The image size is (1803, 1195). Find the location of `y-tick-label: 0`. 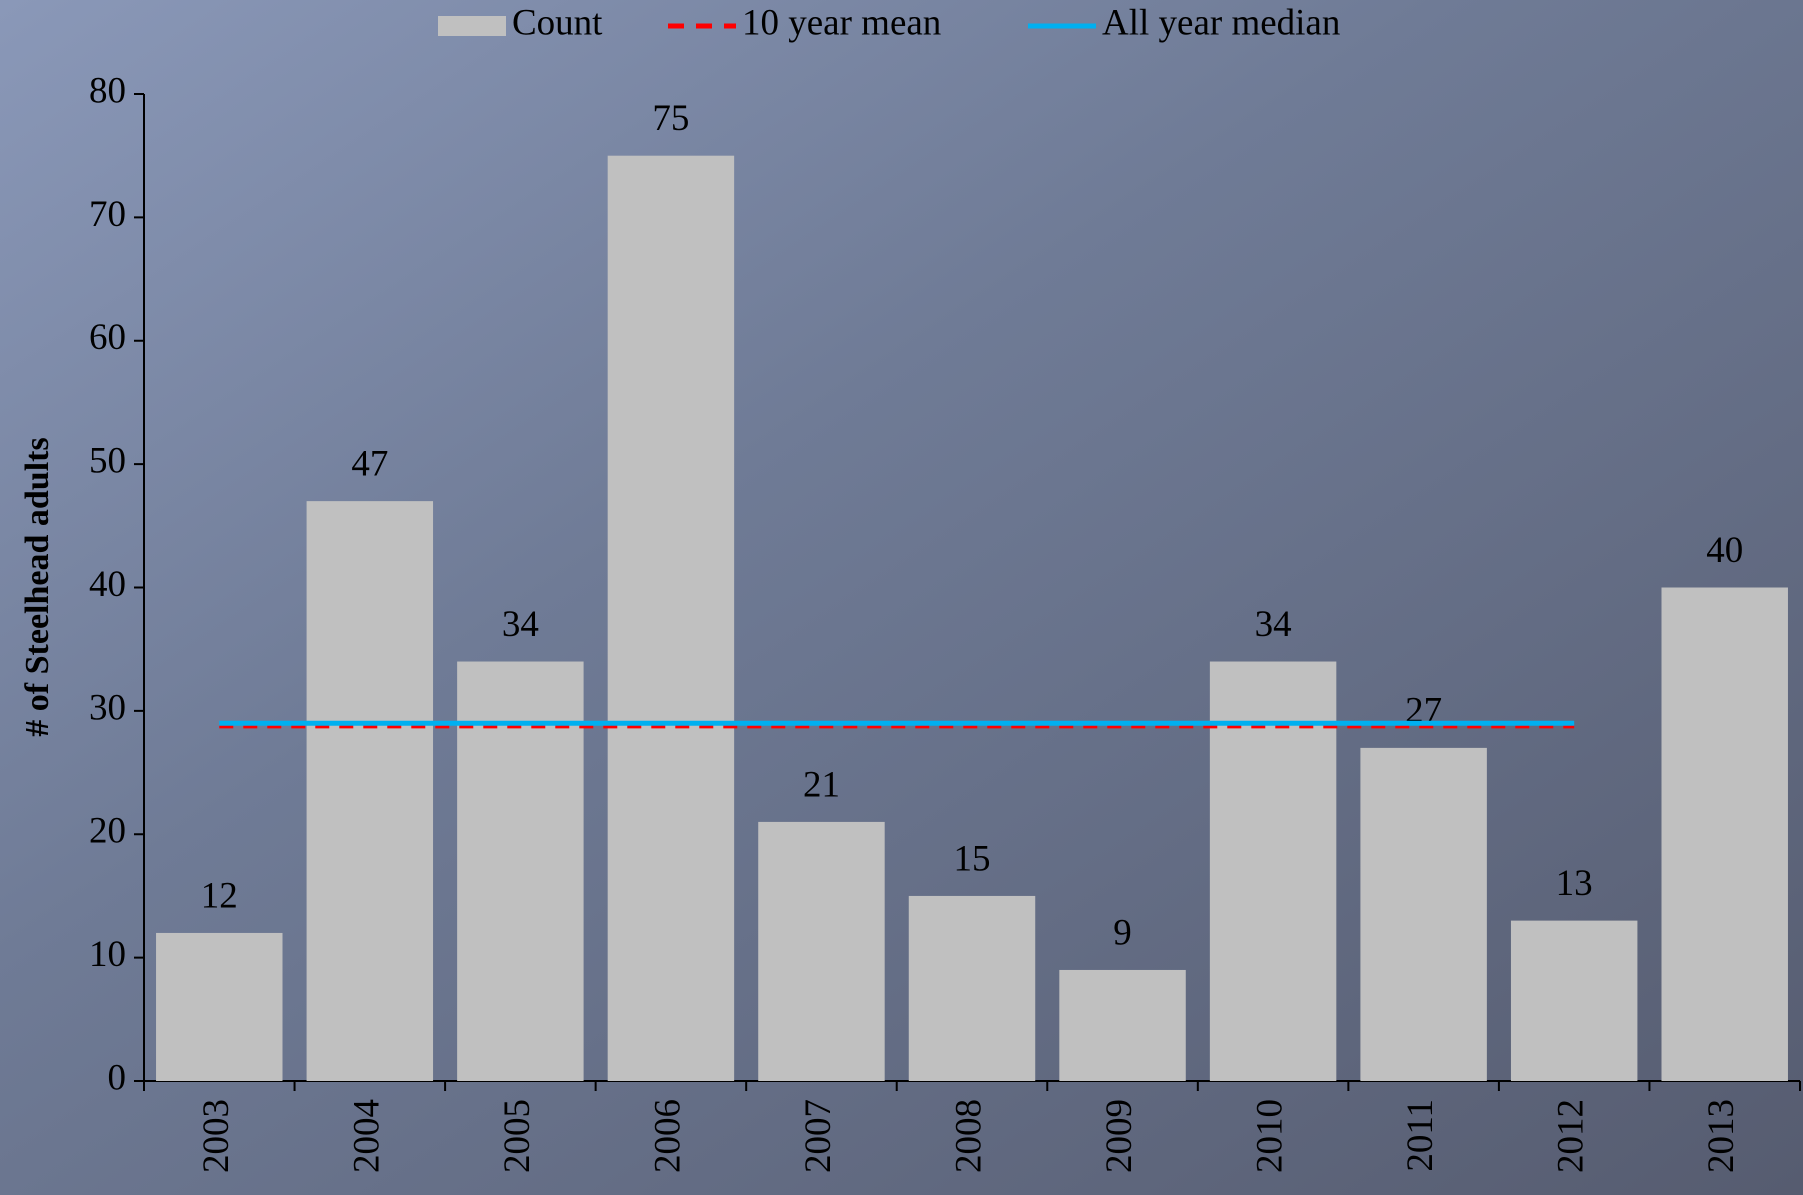

y-tick-label: 0 is located at coordinates (117, 1077).